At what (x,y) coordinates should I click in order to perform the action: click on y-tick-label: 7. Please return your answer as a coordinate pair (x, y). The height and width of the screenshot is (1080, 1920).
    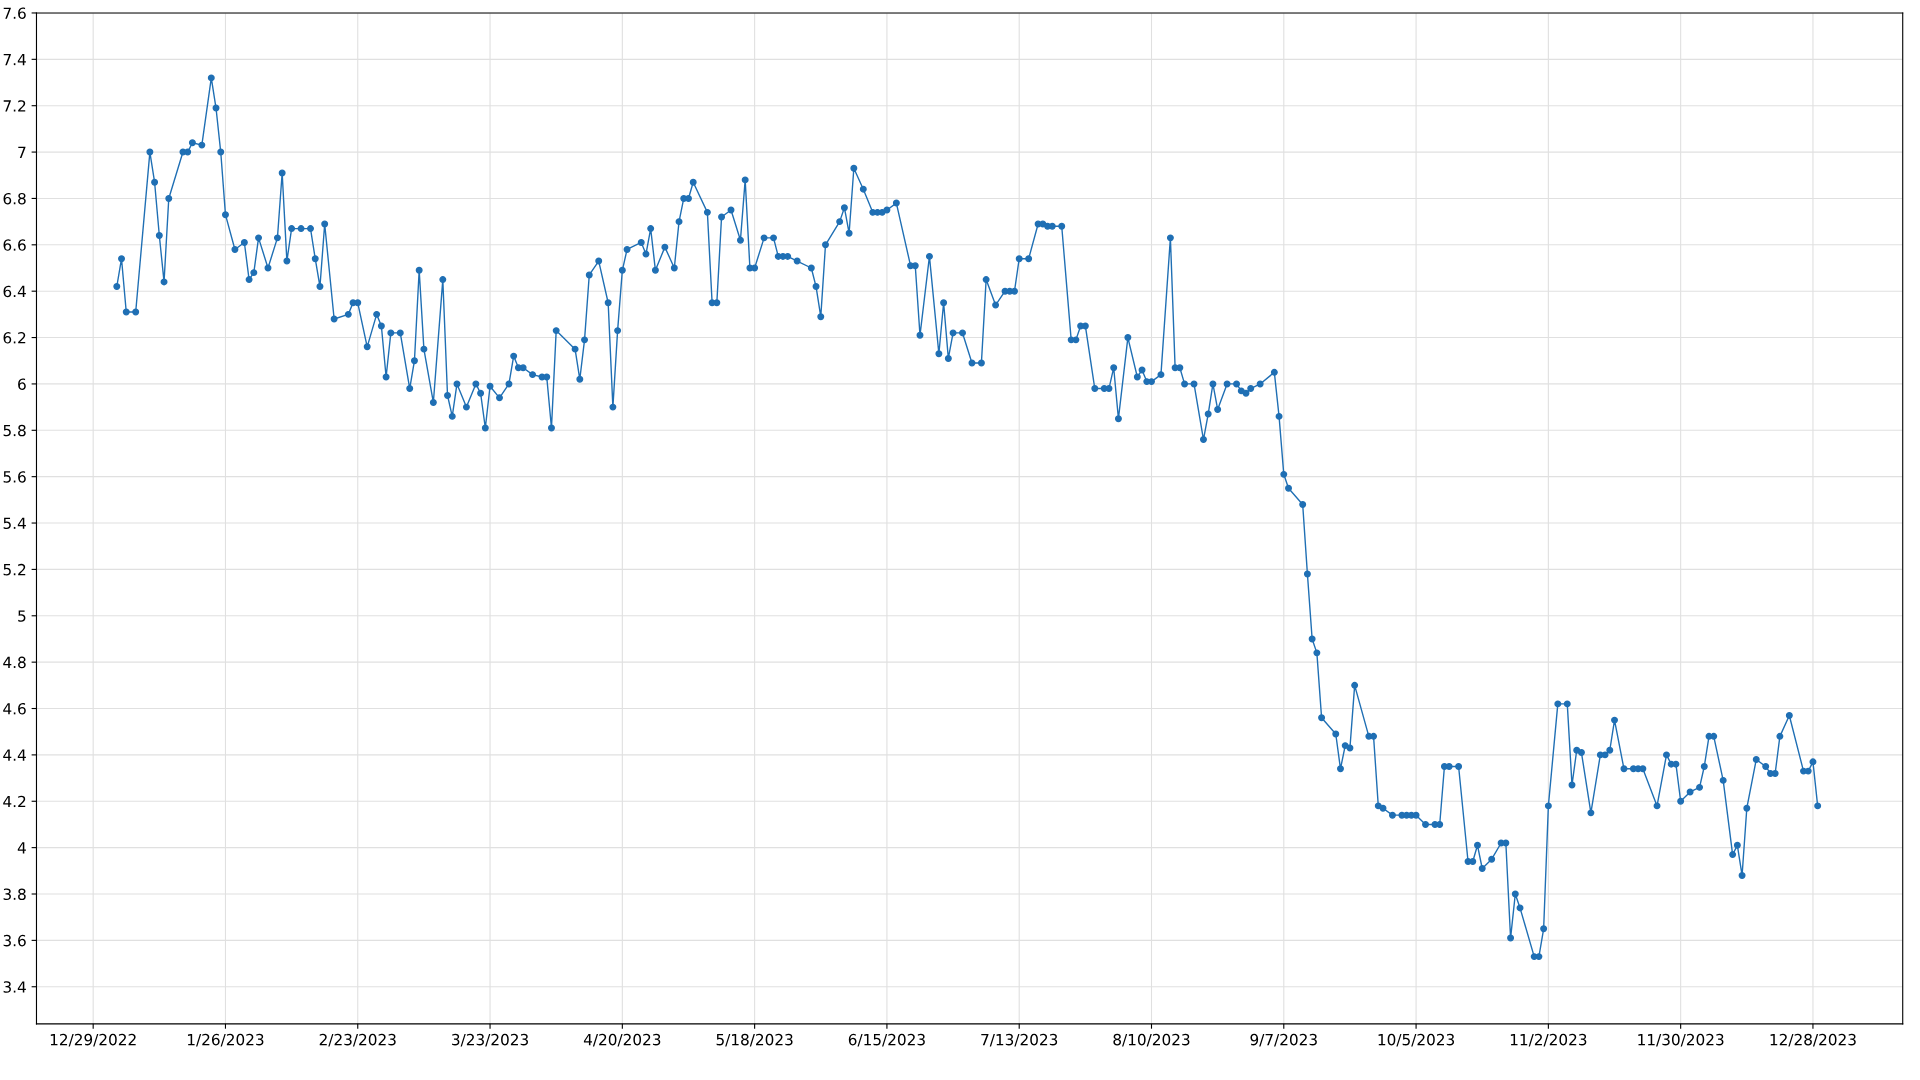
    Looking at the image, I should click on (22, 152).